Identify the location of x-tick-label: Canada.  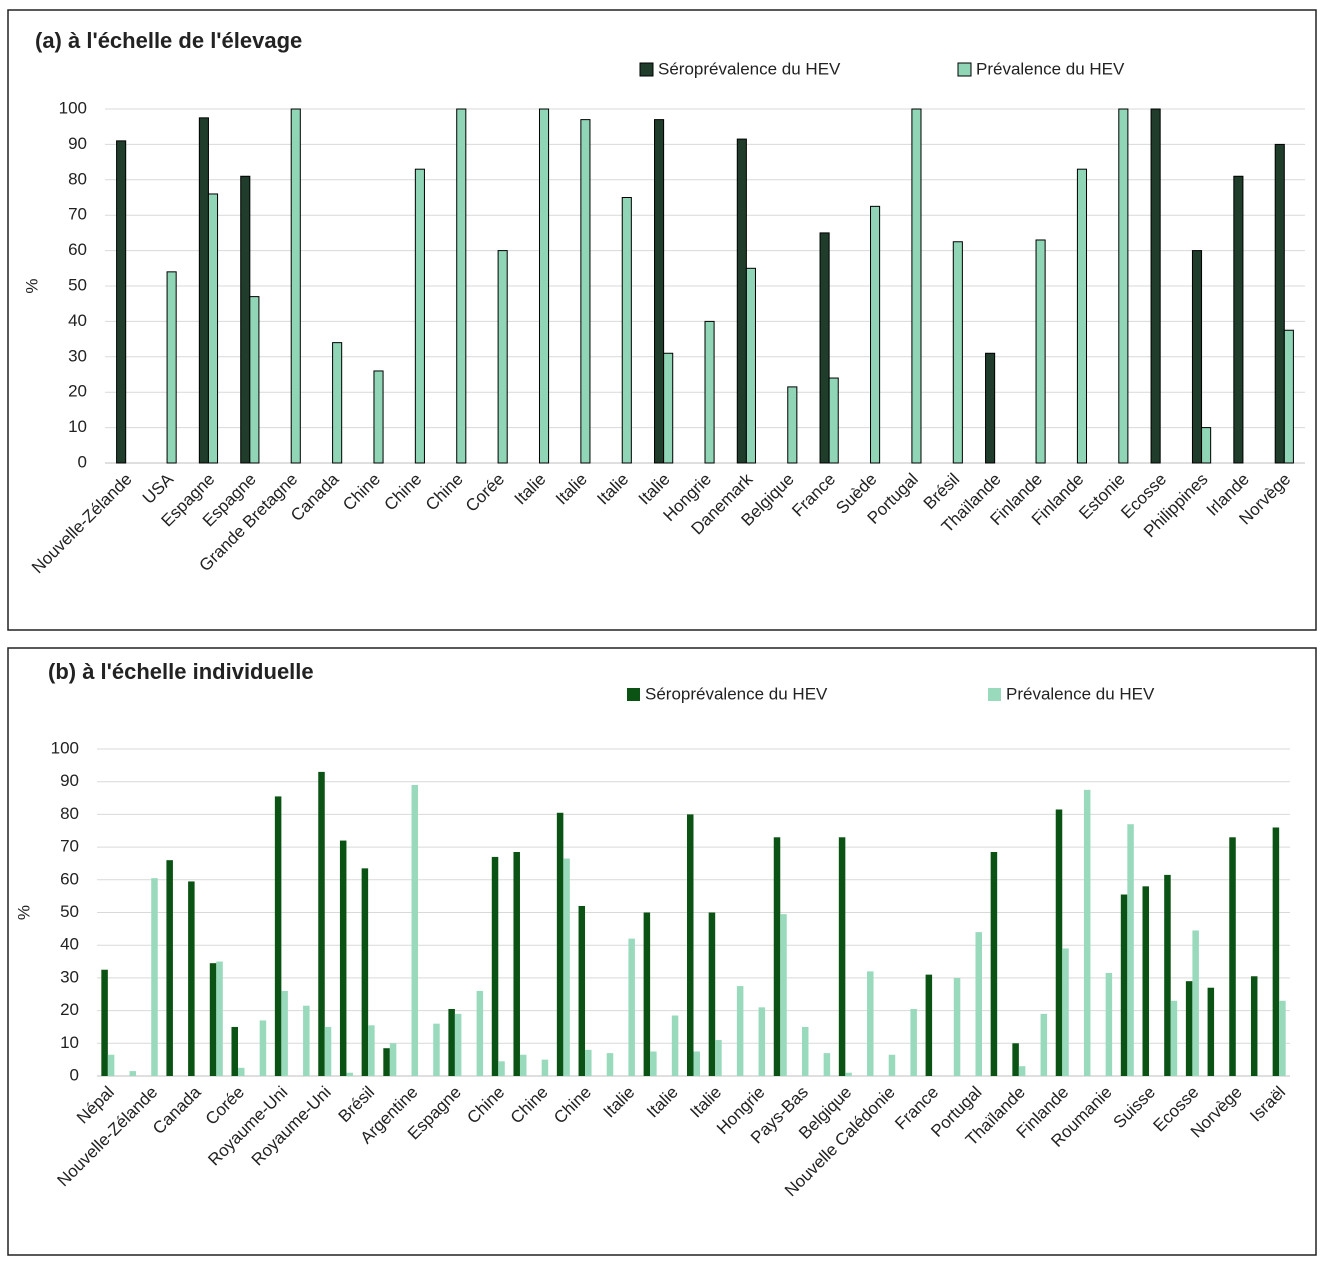
(177, 1110).